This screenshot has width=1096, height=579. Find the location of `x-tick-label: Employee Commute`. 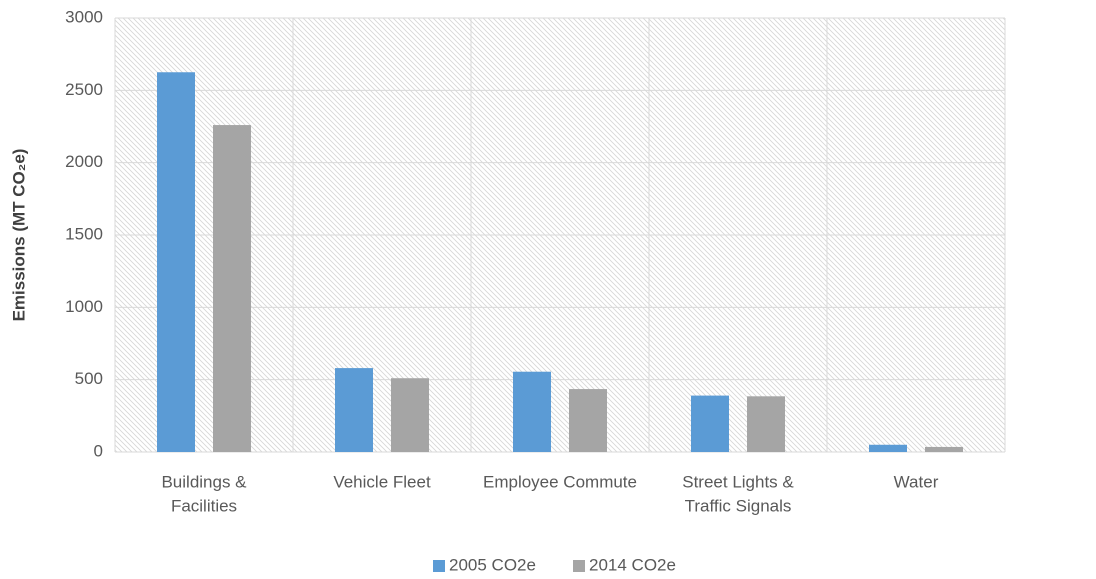

x-tick-label: Employee Commute is located at coordinates (560, 481).